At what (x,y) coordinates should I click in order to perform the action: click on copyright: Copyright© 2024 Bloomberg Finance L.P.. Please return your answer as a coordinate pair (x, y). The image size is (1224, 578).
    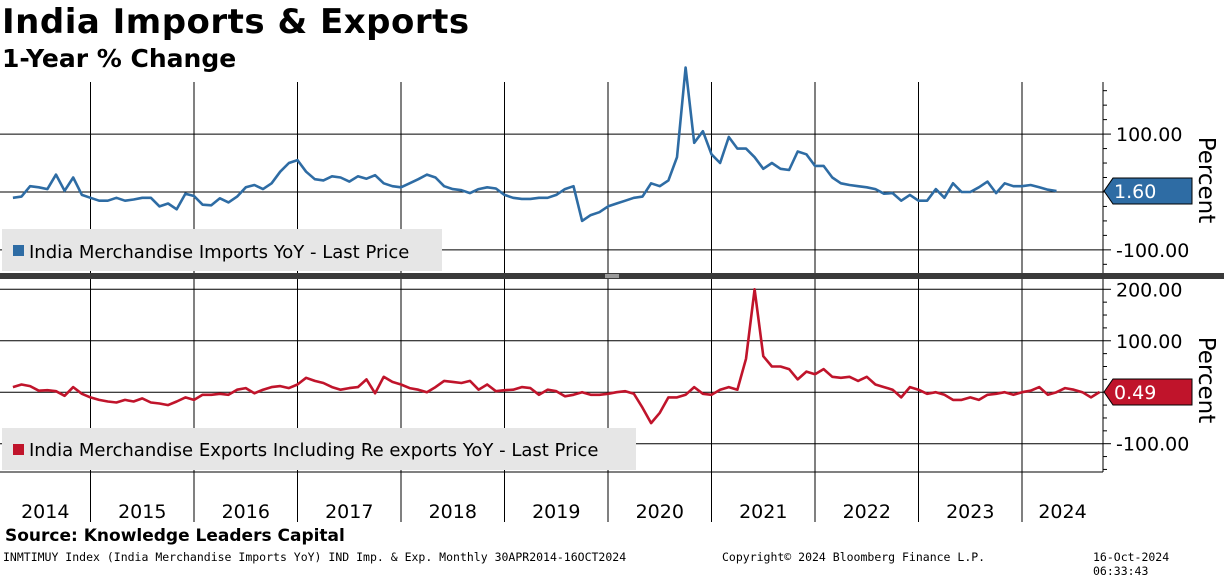
    Looking at the image, I should click on (854, 557).